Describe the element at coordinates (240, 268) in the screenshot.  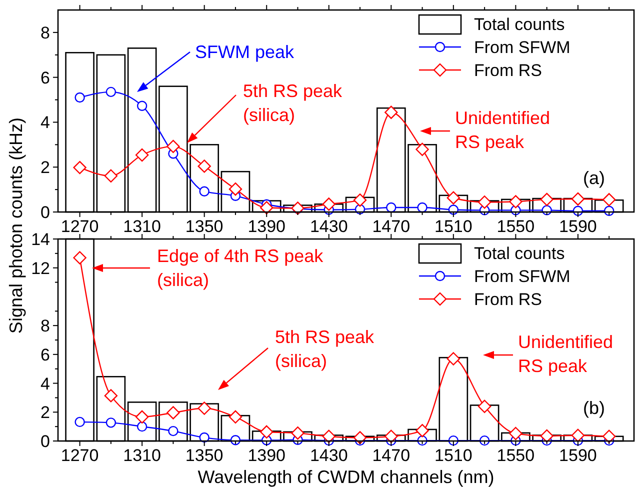
I see `annotation: Edge of 4th RS peak (silica)` at that location.